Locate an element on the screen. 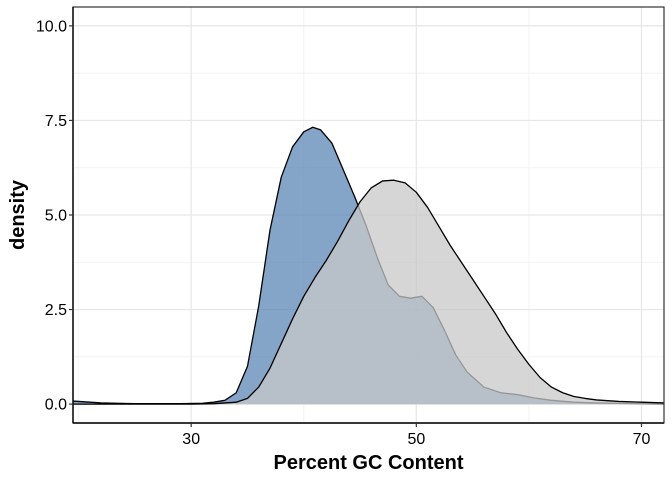 The width and height of the screenshot is (672, 485). y-tick-label: 7.5 is located at coordinates (56, 121).